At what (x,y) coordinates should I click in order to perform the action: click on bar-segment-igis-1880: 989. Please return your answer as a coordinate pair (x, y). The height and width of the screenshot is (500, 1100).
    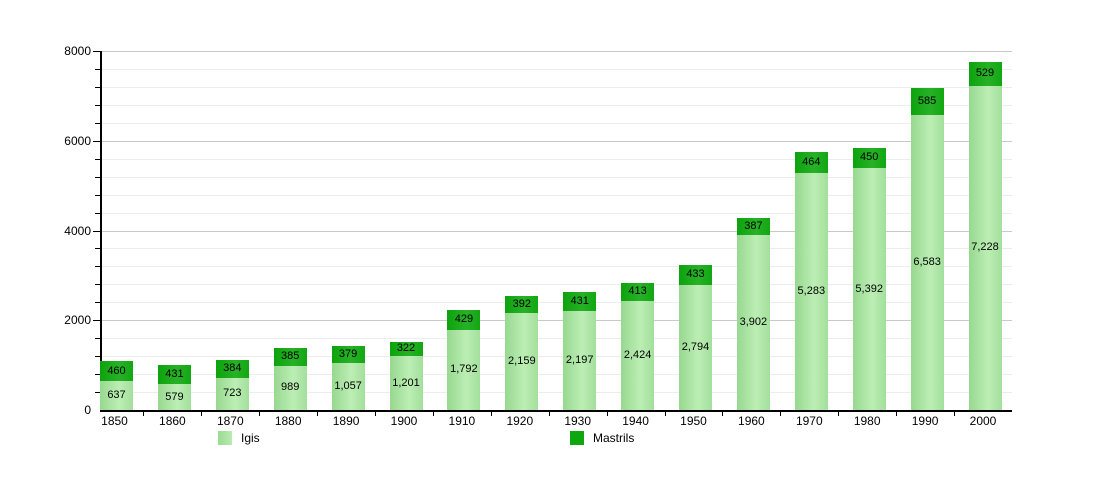
    Looking at the image, I should click on (290, 387).